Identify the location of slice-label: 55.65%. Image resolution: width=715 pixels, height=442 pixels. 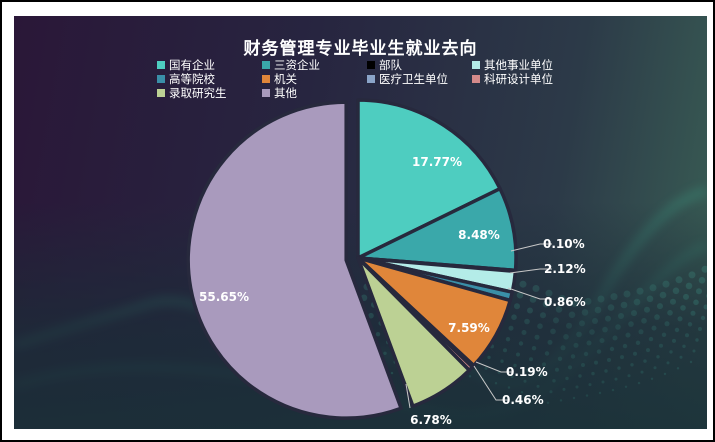
(224, 297).